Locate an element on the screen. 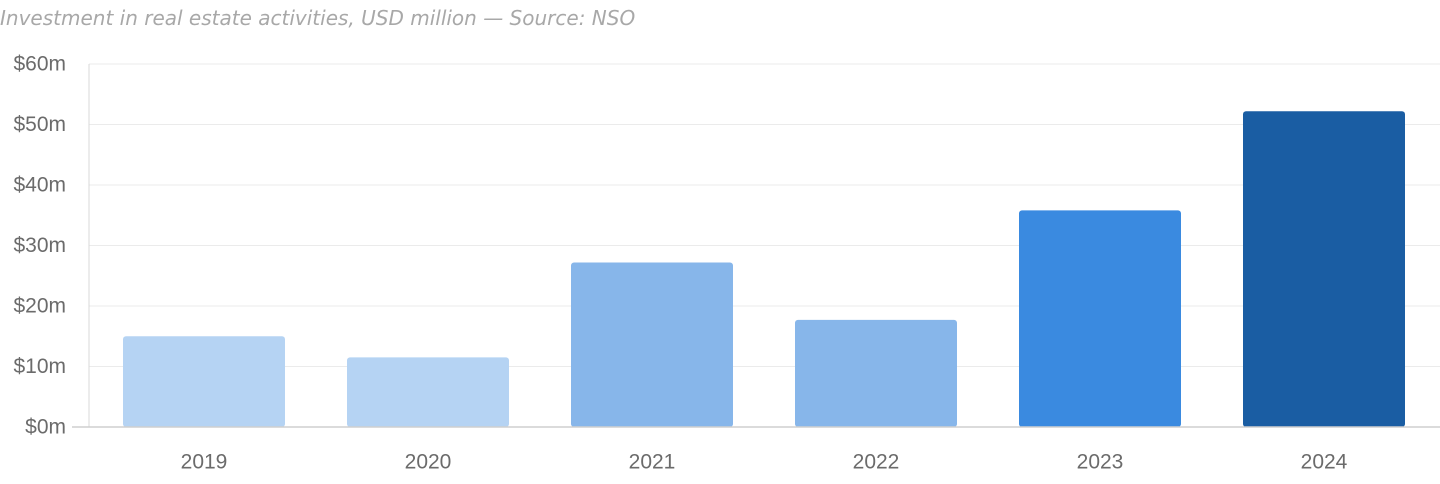 The image size is (1440, 484). bar-2022 is located at coordinates (876, 373).